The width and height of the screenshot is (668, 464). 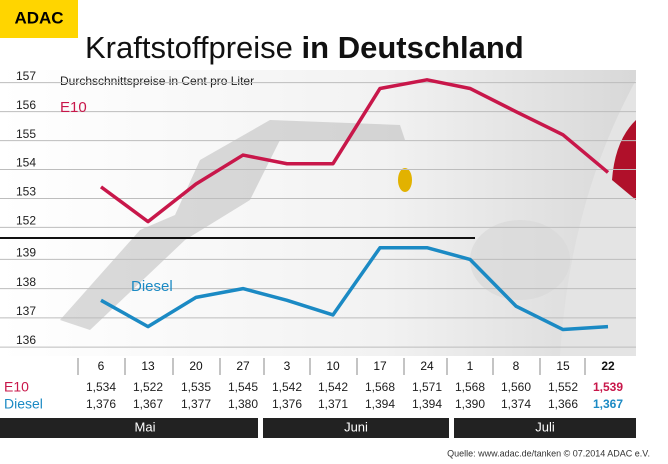 What do you see at coordinates (26, 105) in the screenshot?
I see `y-tick-label: 156` at bounding box center [26, 105].